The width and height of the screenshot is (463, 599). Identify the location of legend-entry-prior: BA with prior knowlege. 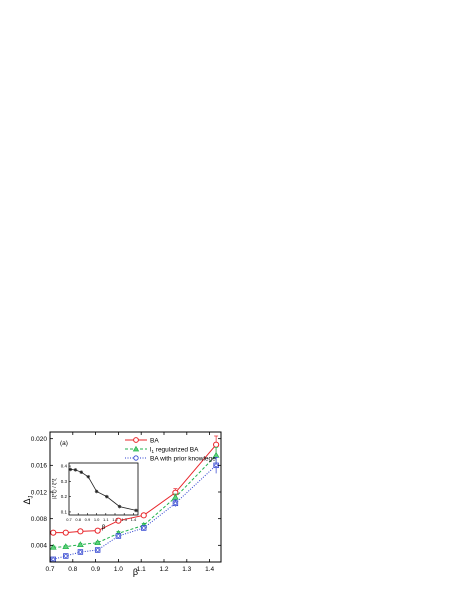
(170, 459).